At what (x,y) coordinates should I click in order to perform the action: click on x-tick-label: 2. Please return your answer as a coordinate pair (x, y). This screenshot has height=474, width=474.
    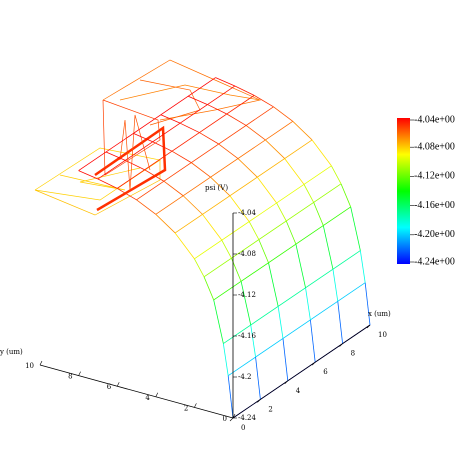
    Looking at the image, I should click on (270, 409).